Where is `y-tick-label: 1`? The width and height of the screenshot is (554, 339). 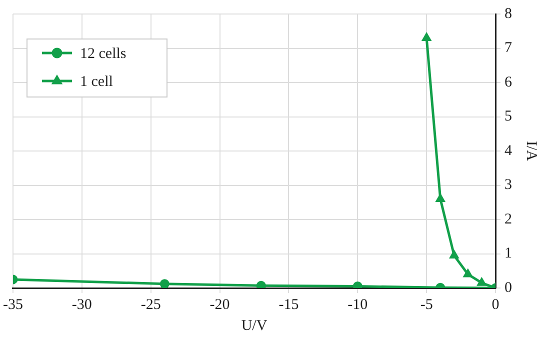 y-tick-label: 1 is located at coordinates (508, 254).